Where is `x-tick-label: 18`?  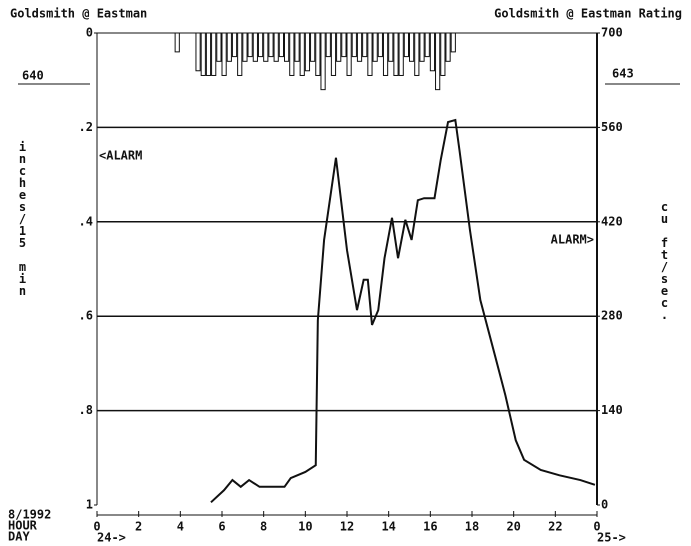 x-tick-label: 18 is located at coordinates (472, 527).